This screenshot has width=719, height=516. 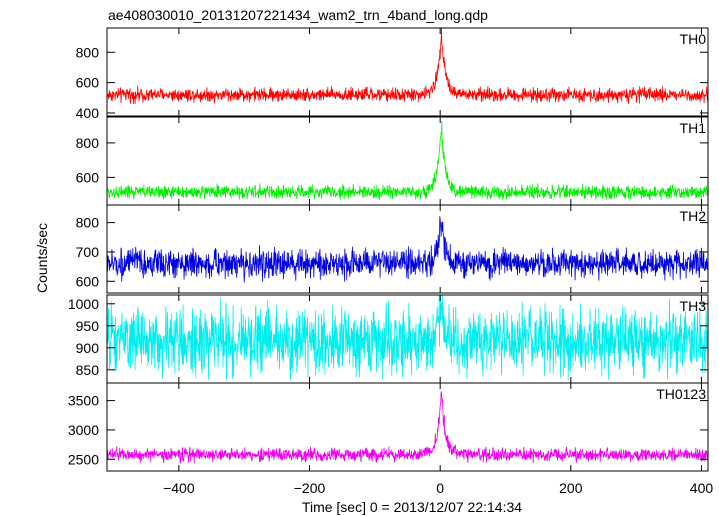 What do you see at coordinates (693, 306) in the screenshot?
I see `panel-label: TH3` at bounding box center [693, 306].